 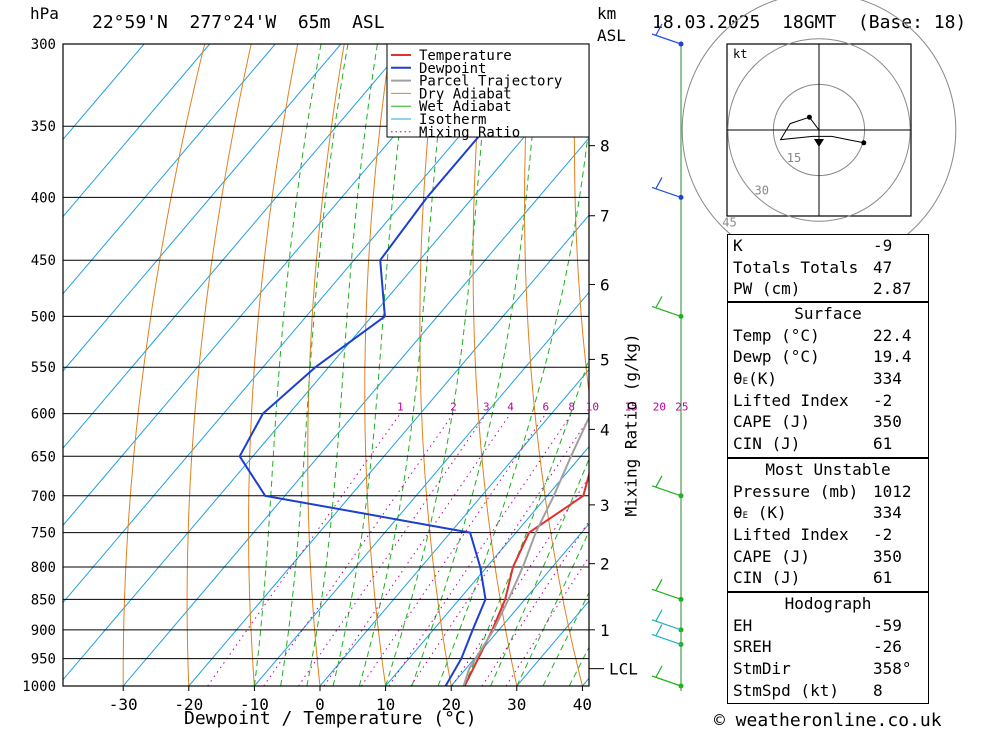 I want to click on row-value: -59, so click(x=887, y=625).